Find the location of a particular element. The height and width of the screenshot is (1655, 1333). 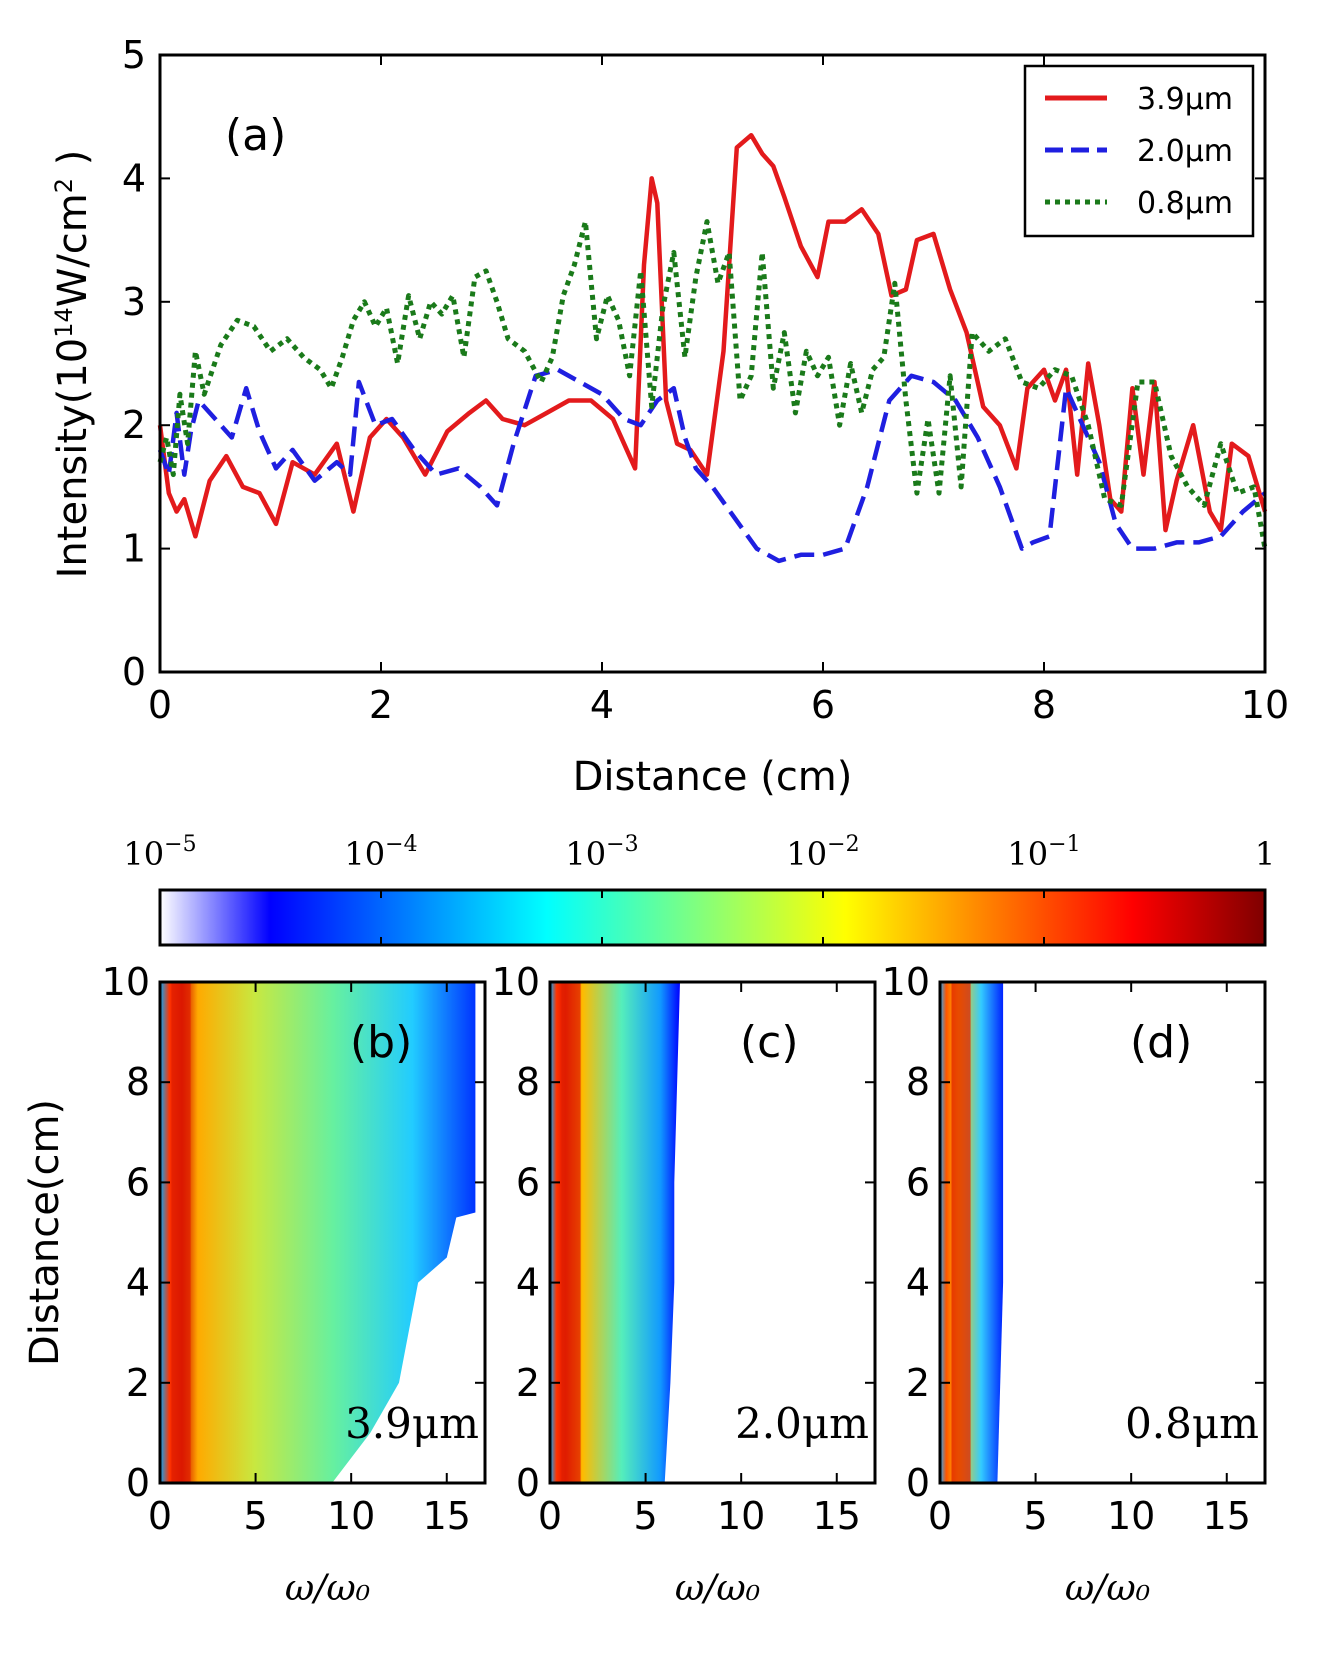

y-axis-title-part: 2 is located at coordinates (64, 185).